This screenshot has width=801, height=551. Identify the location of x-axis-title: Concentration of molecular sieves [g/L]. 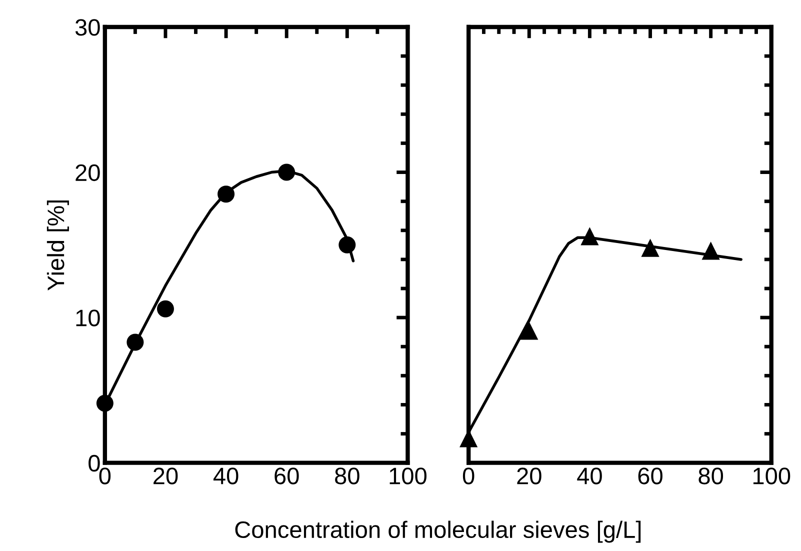
(438, 531).